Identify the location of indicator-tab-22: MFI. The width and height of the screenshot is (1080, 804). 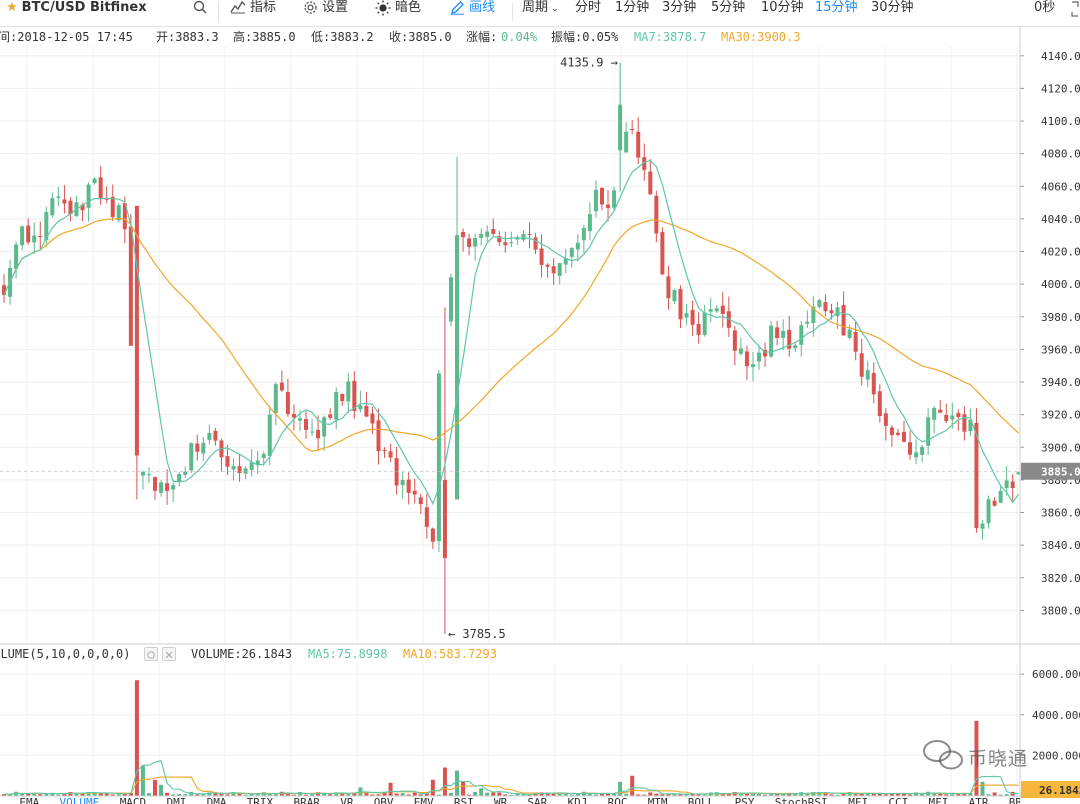
(938, 800).